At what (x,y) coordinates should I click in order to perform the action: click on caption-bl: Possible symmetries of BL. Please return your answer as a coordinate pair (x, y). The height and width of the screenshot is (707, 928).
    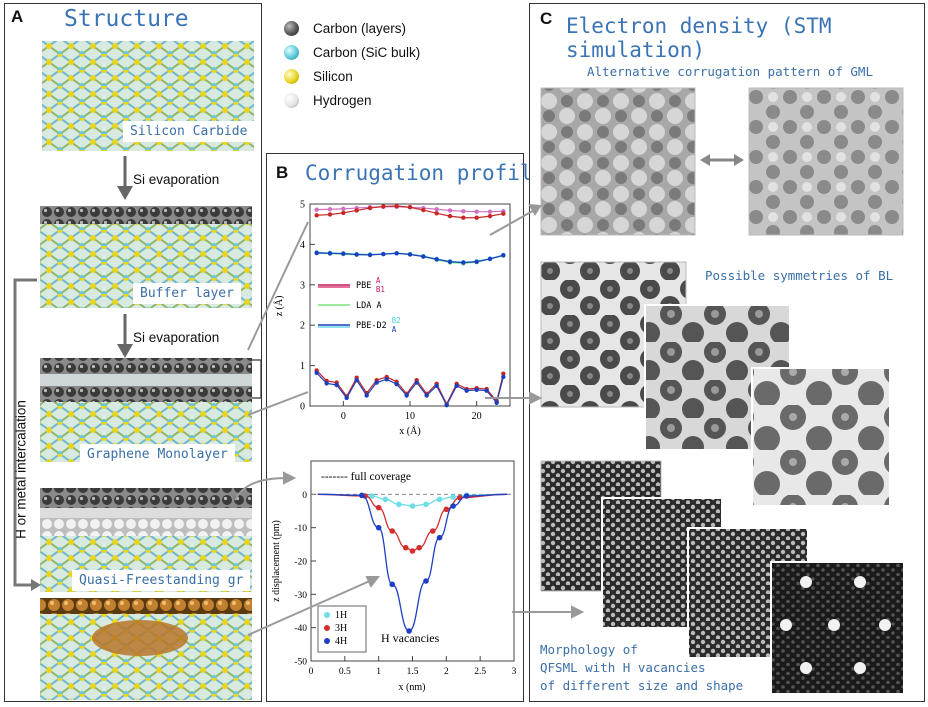
    Looking at the image, I should click on (799, 275).